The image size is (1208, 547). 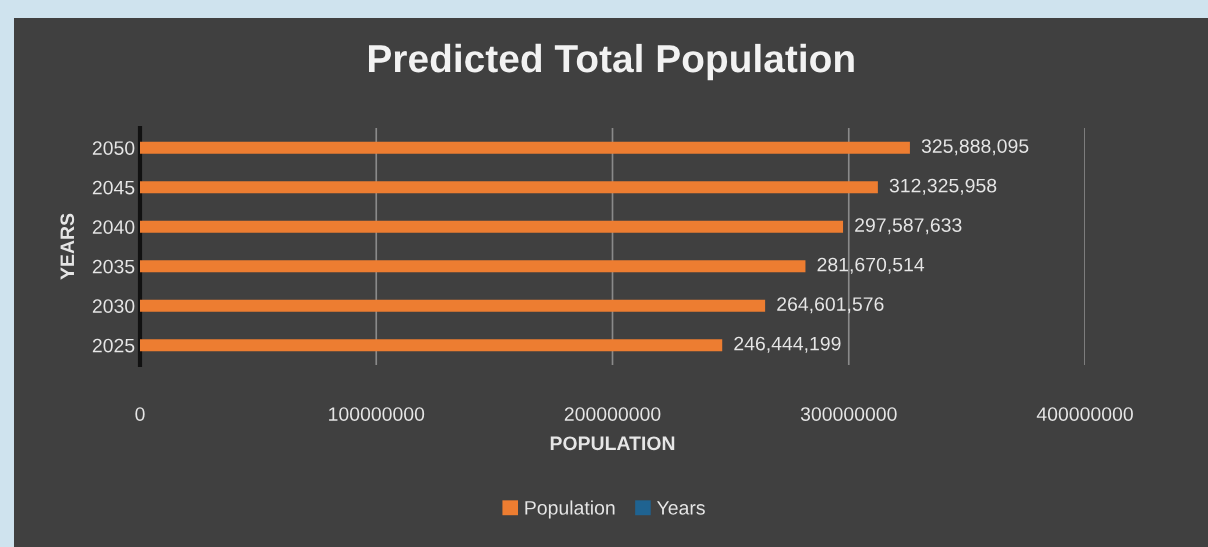 What do you see at coordinates (113, 187) in the screenshot?
I see `y-tick-label: 2045` at bounding box center [113, 187].